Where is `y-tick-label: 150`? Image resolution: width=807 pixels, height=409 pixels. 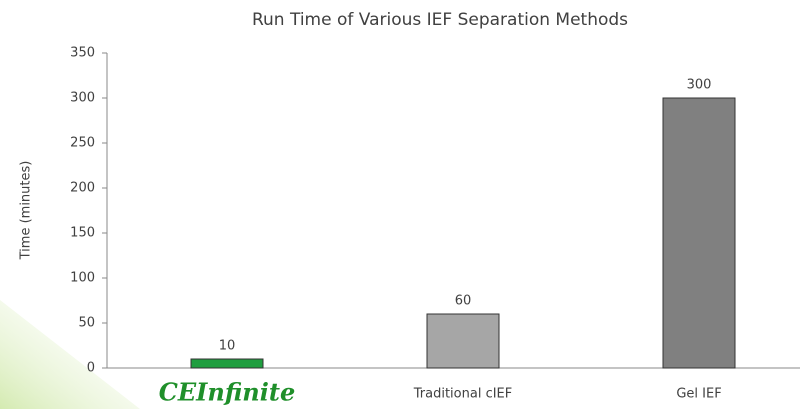
y-tick-label: 150 is located at coordinates (82, 233).